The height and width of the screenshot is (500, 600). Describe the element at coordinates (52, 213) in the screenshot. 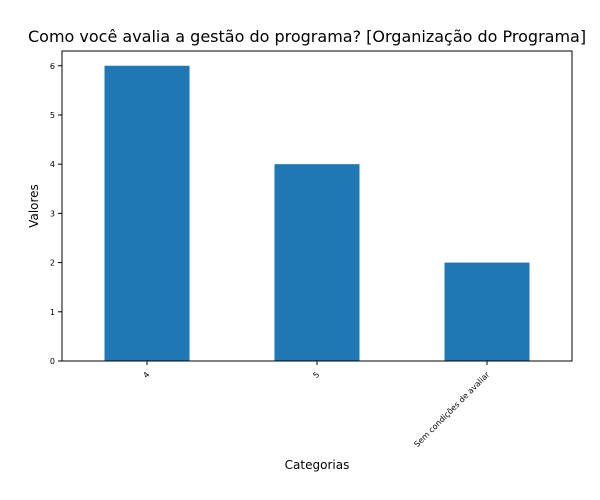

I see `y-tick-label: 3` at that location.